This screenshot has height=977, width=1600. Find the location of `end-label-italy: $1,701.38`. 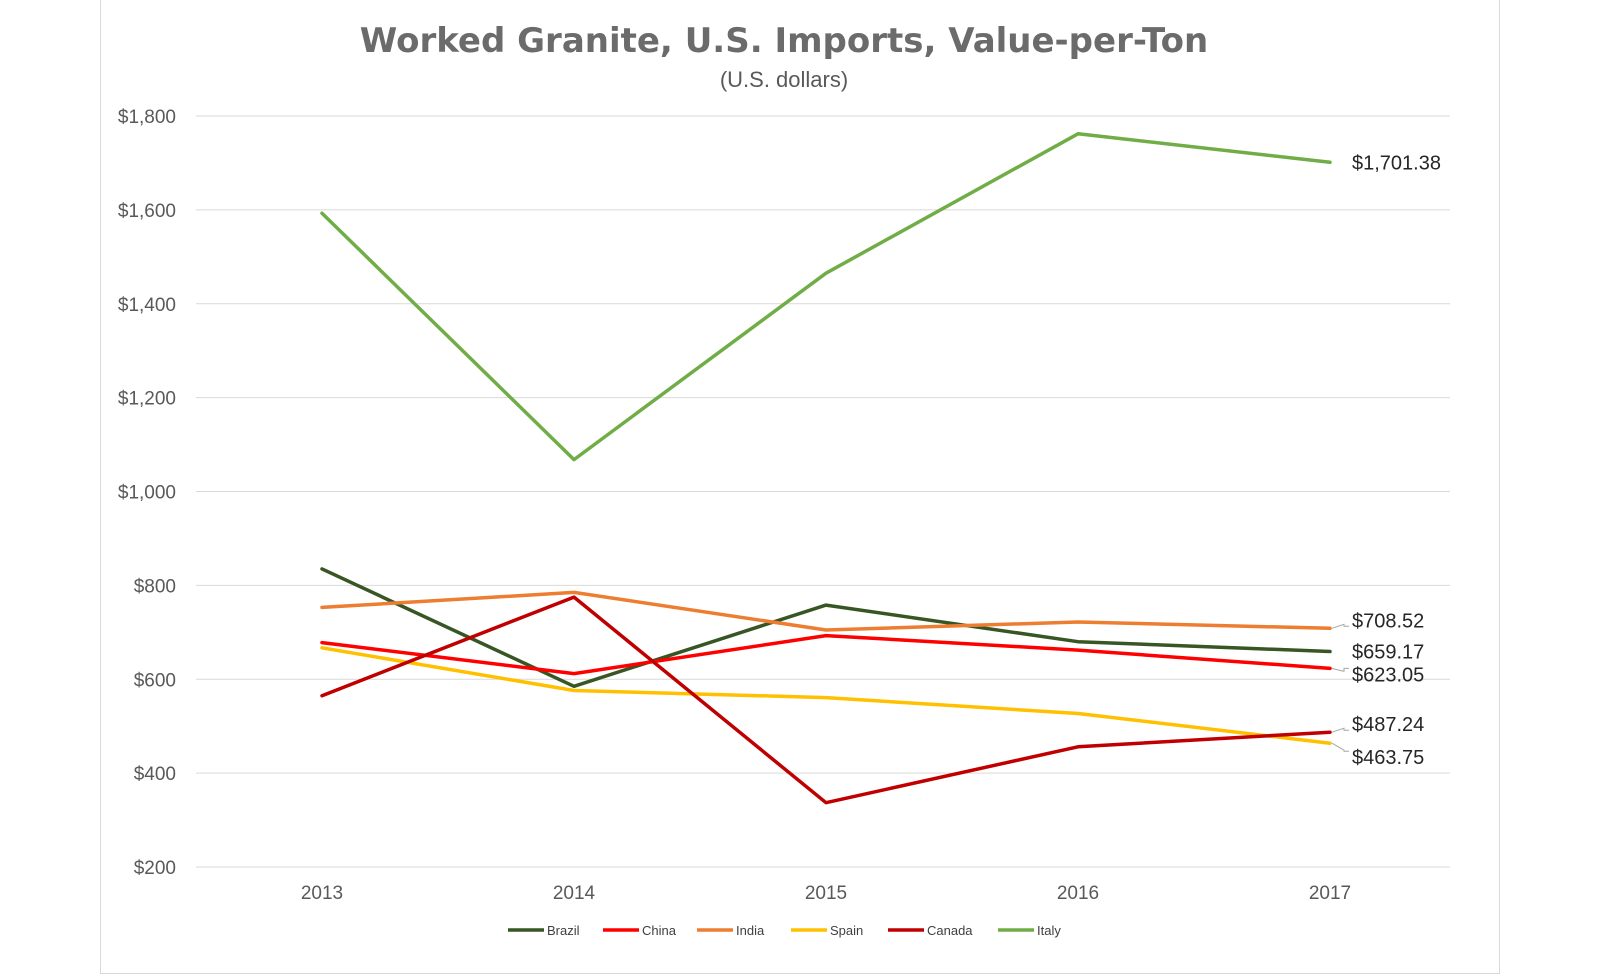

end-label-italy: $1,701.38 is located at coordinates (1396, 163).